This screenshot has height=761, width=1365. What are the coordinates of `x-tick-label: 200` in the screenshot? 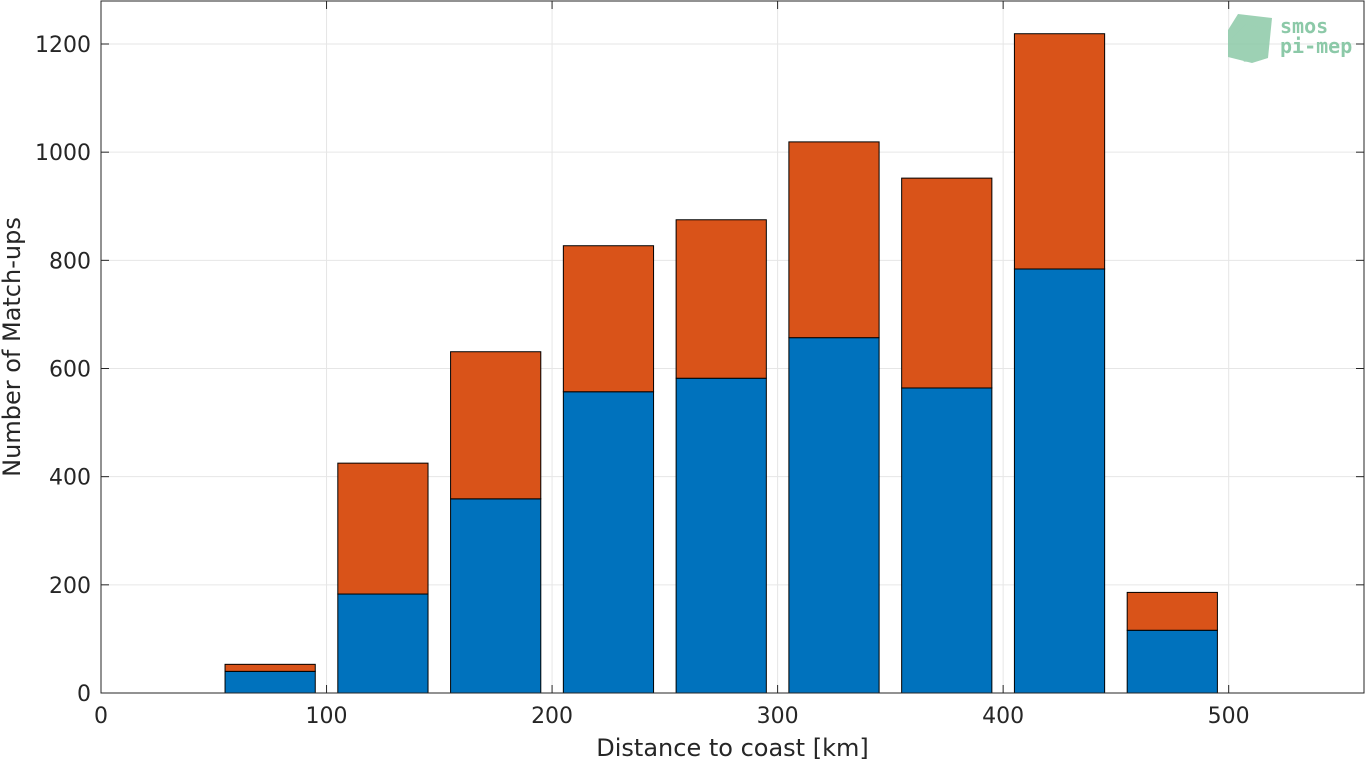 It's located at (552, 716).